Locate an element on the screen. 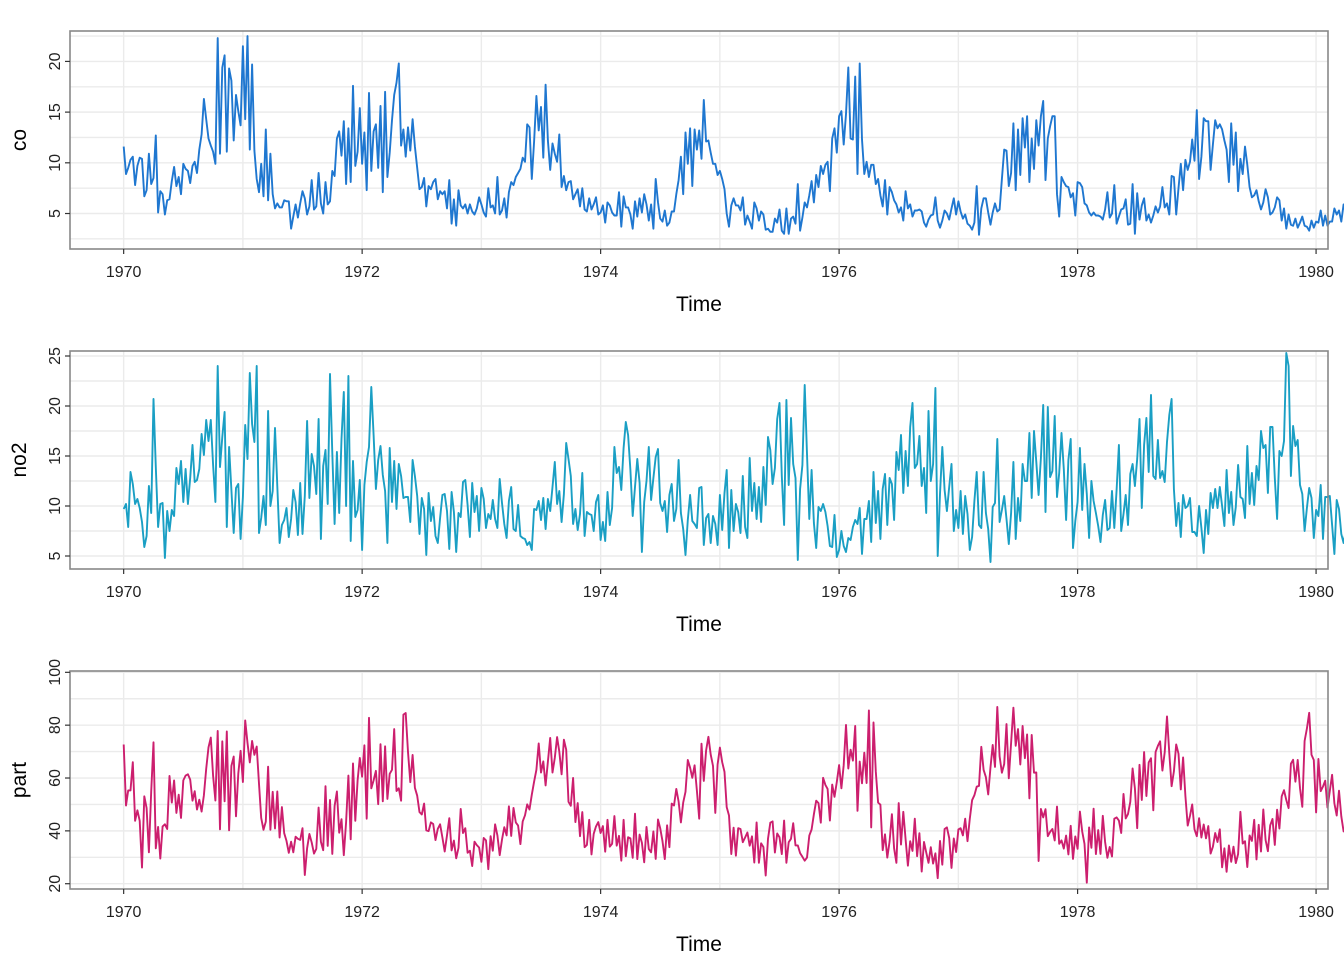 This screenshot has width=1344, height=960. part-x-axis-title: Time is located at coordinates (699, 944).